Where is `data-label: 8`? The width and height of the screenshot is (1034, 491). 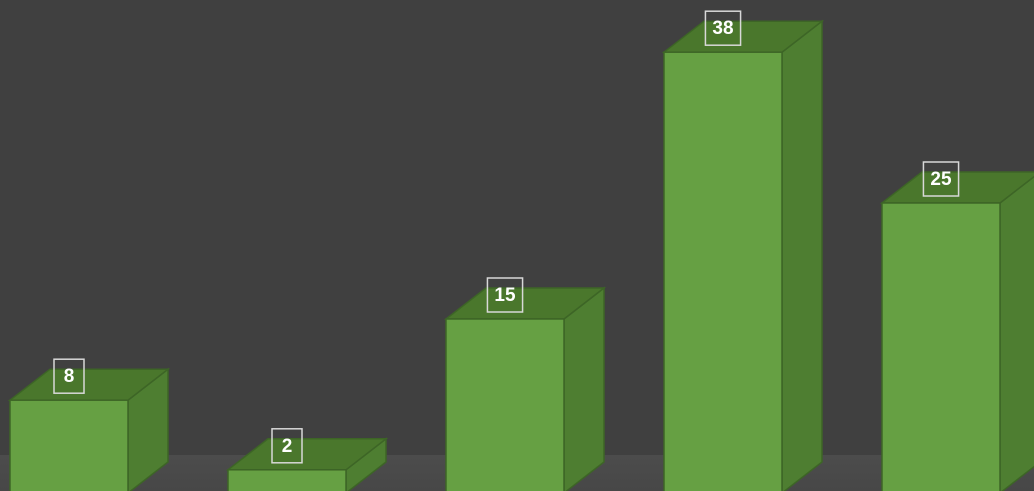
data-label: 8 is located at coordinates (69, 376).